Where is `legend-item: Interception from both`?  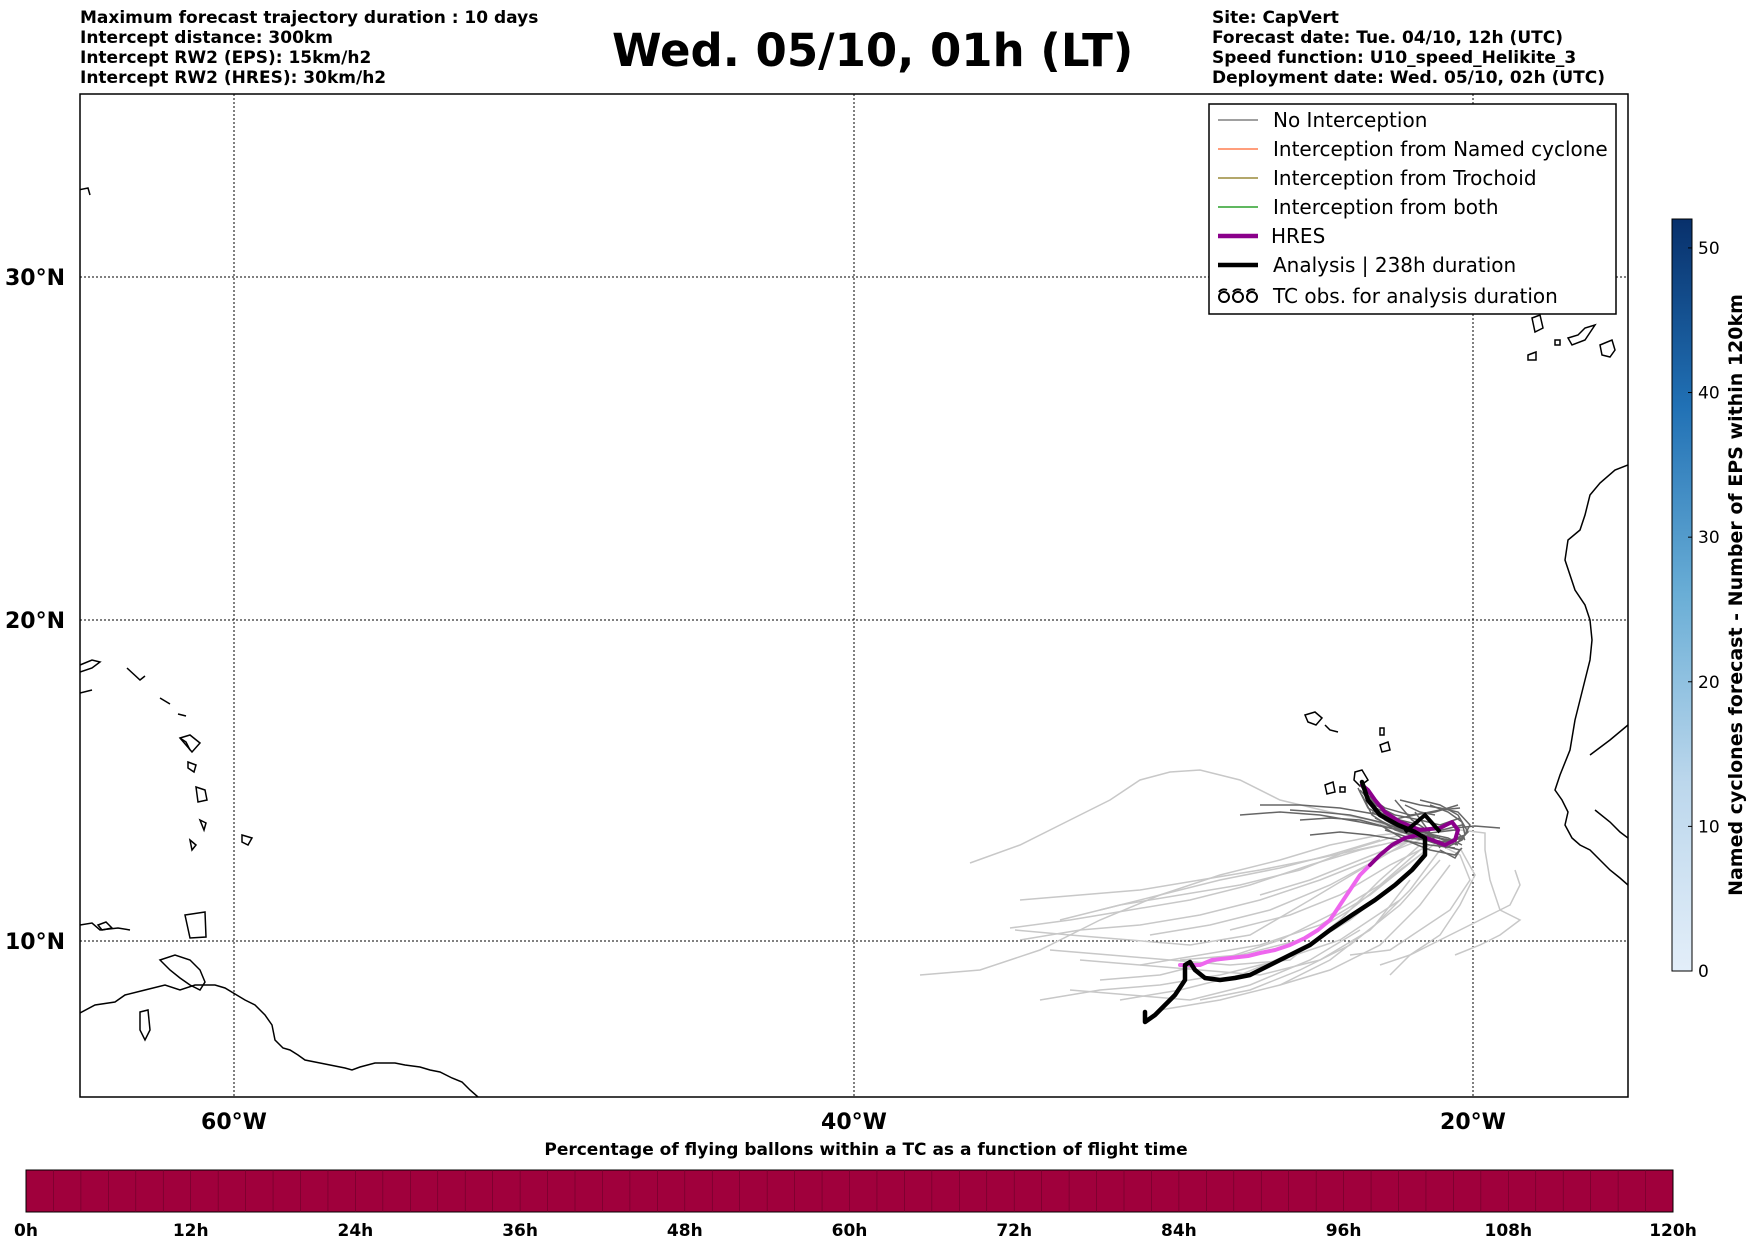
legend-item: Interception from both is located at coordinates (1358, 207).